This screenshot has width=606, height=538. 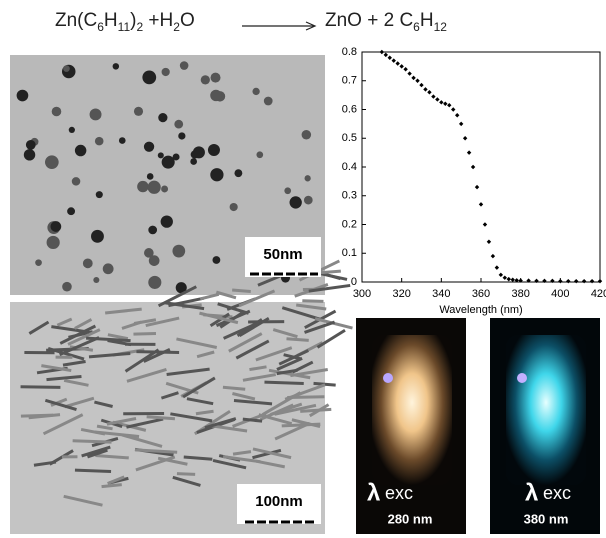 What do you see at coordinates (282, 254) in the screenshot?
I see `scale-label: 50nm` at bounding box center [282, 254].